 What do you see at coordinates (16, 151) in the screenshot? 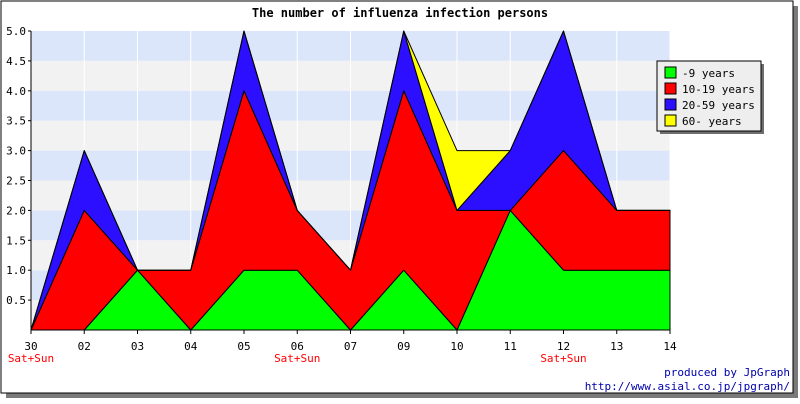
I see `y-tick-label: 3.0` at bounding box center [16, 151].